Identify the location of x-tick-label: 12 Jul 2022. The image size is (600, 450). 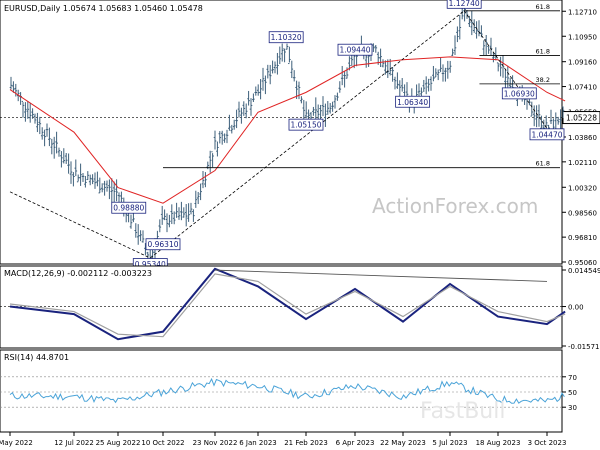
(74, 443).